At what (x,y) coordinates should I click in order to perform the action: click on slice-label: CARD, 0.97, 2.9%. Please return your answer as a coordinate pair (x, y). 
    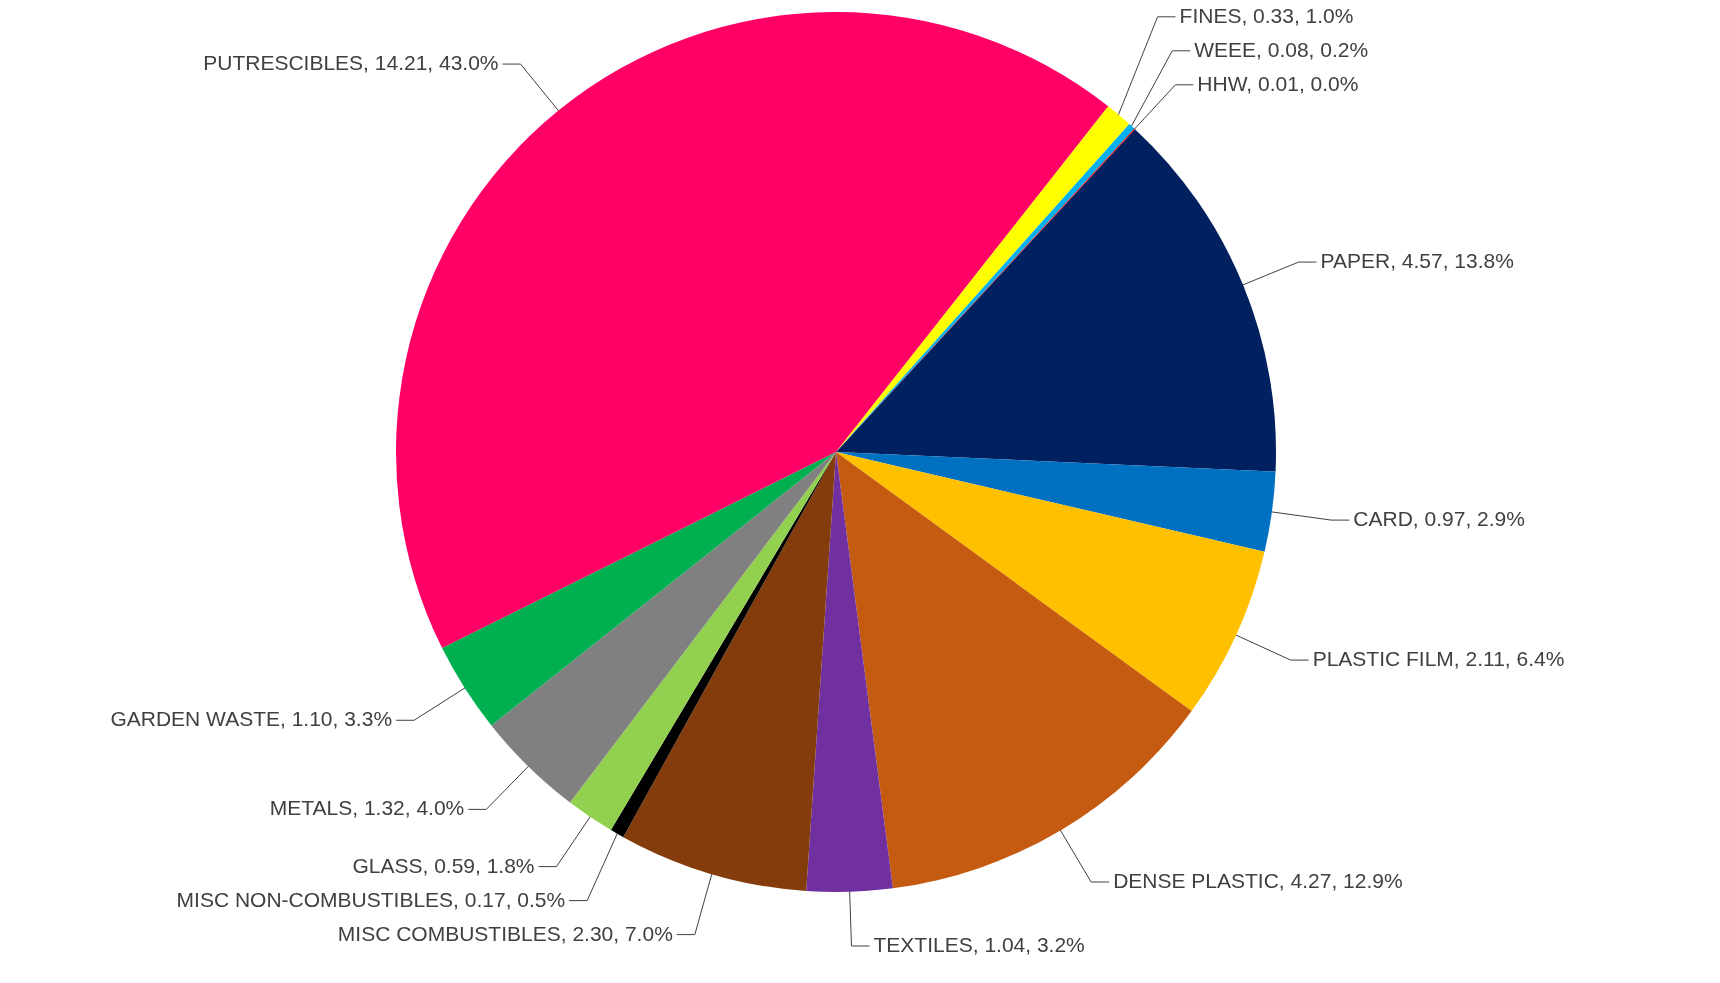
    Looking at the image, I should click on (1439, 519).